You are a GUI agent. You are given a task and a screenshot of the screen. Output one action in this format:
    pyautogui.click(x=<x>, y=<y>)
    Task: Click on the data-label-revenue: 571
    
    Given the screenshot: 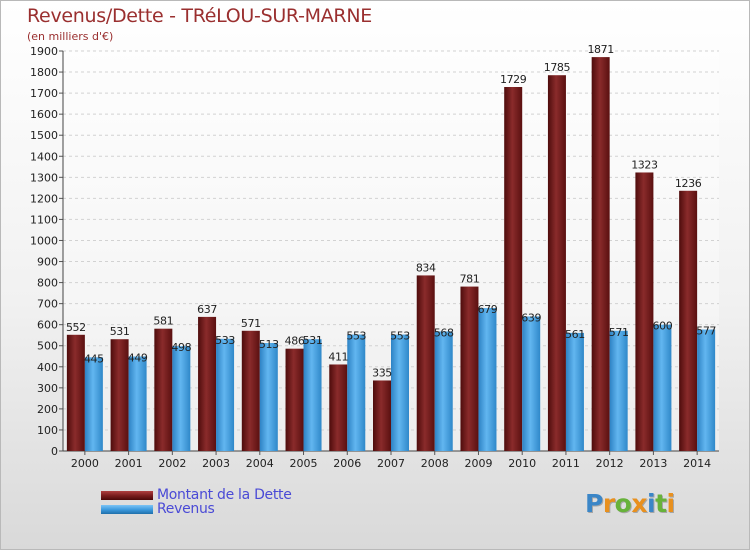 What is the action you would take?
    pyautogui.click(x=619, y=332)
    